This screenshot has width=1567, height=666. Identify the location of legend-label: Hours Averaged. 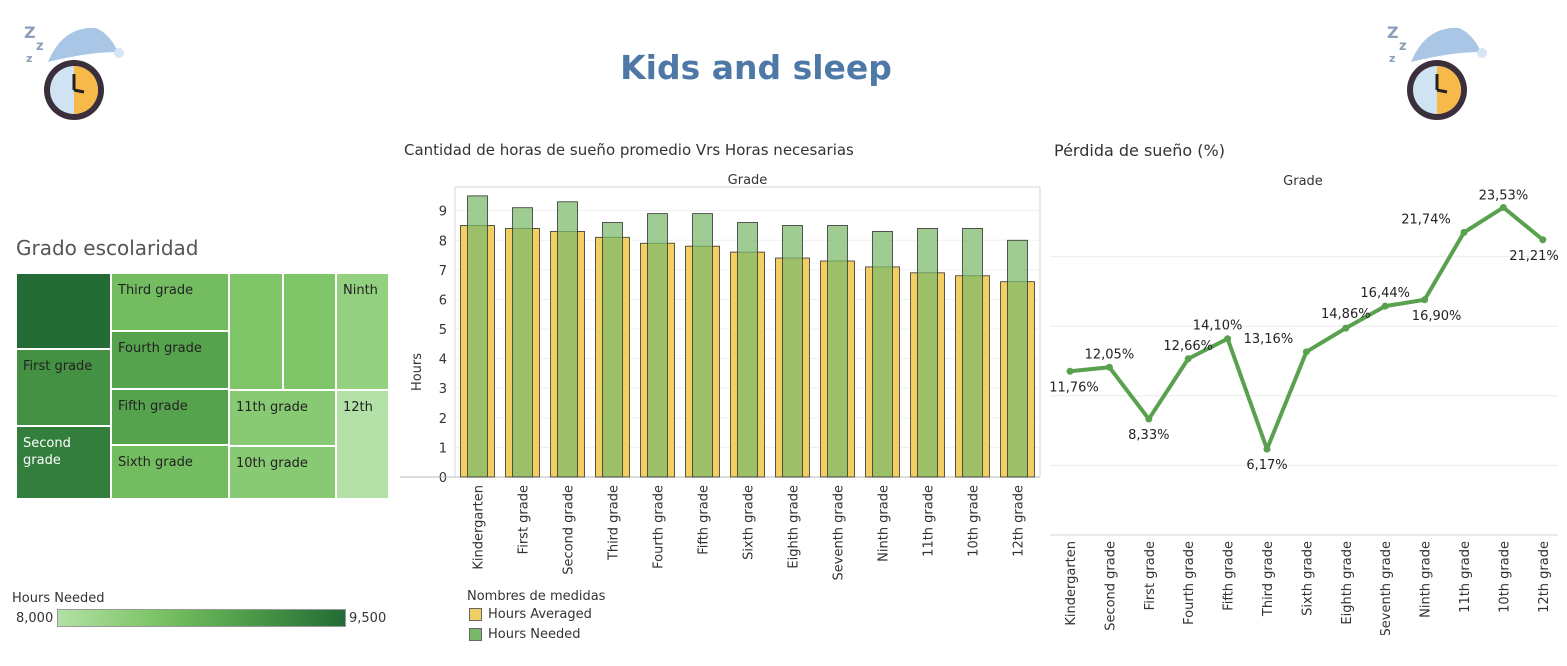
(540, 614).